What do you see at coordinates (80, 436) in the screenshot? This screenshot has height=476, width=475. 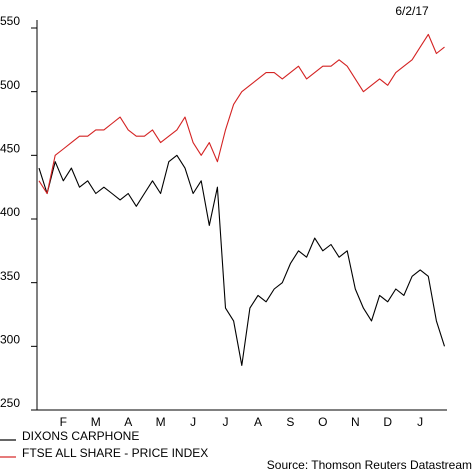 I see `legend-label: DIXONS CARPHONE` at bounding box center [80, 436].